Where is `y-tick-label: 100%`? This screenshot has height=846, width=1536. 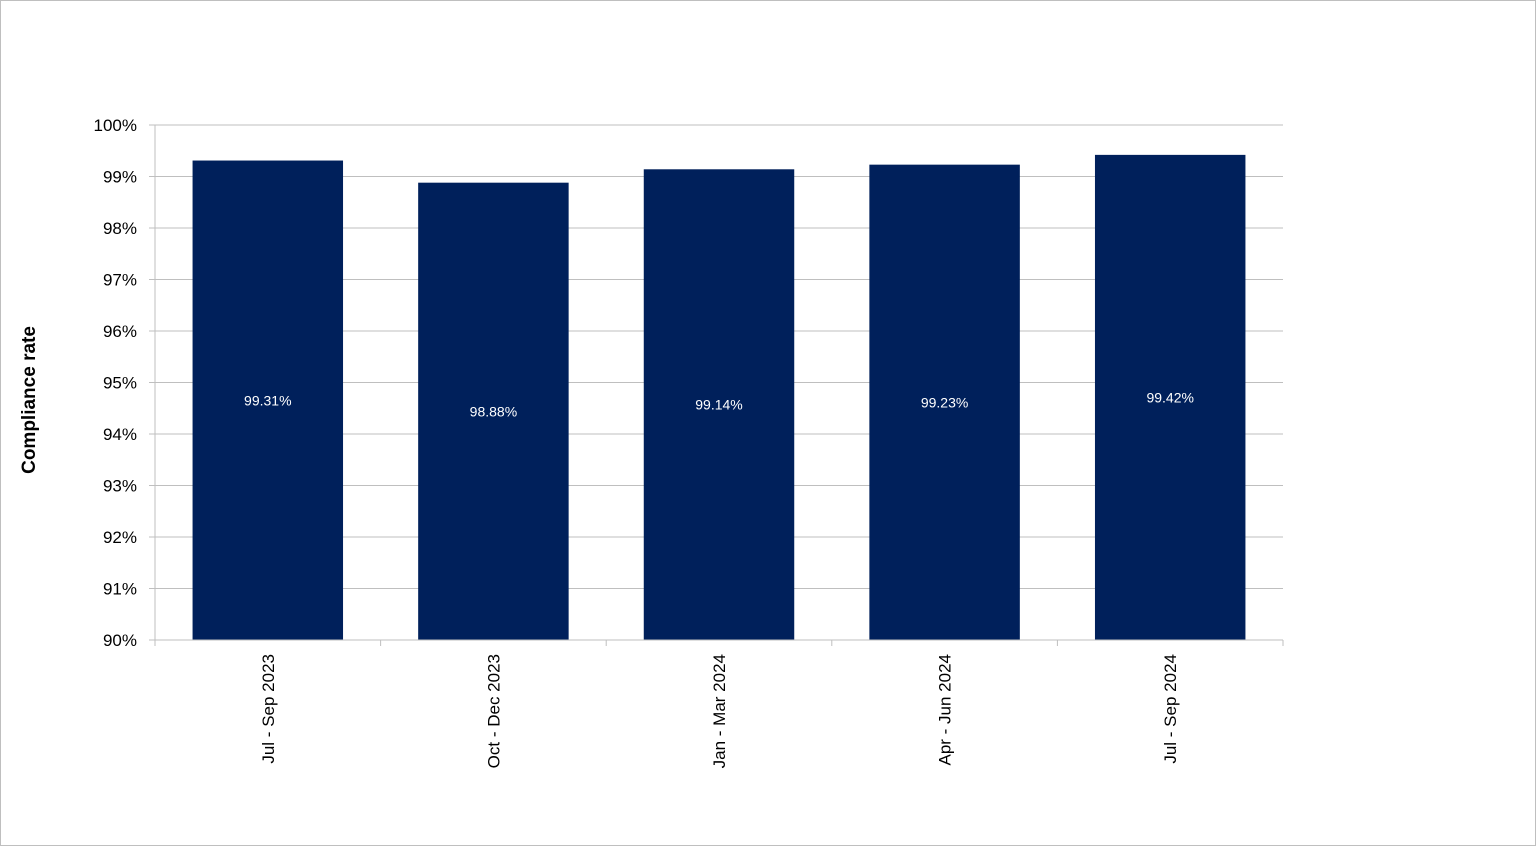 y-tick-label: 100% is located at coordinates (115, 125).